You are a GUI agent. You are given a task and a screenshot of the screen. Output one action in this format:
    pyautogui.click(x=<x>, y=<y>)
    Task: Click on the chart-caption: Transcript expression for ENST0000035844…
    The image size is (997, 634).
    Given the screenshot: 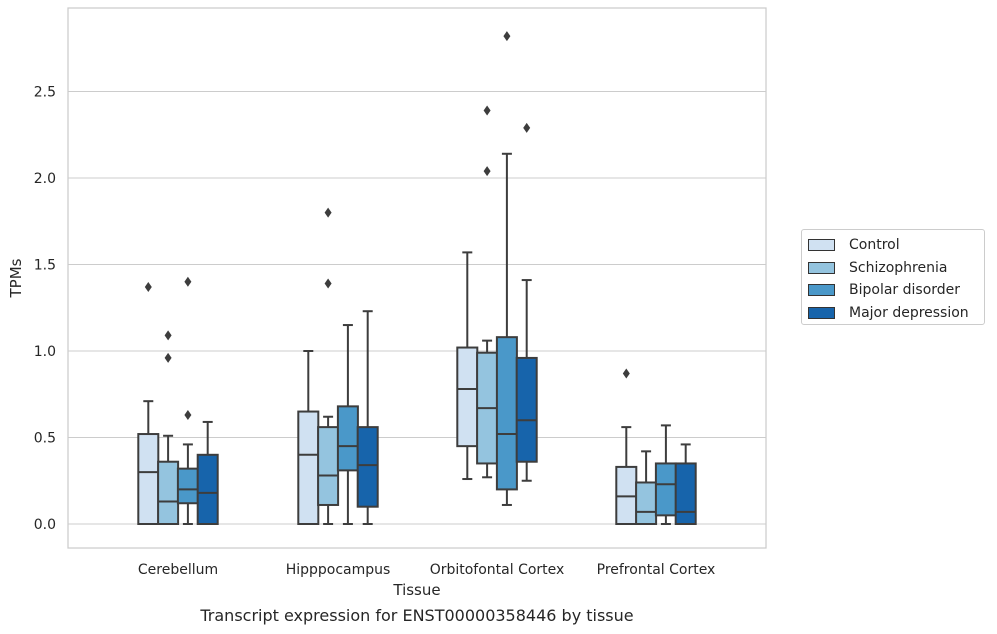 What is the action you would take?
    pyautogui.click(x=417, y=615)
    